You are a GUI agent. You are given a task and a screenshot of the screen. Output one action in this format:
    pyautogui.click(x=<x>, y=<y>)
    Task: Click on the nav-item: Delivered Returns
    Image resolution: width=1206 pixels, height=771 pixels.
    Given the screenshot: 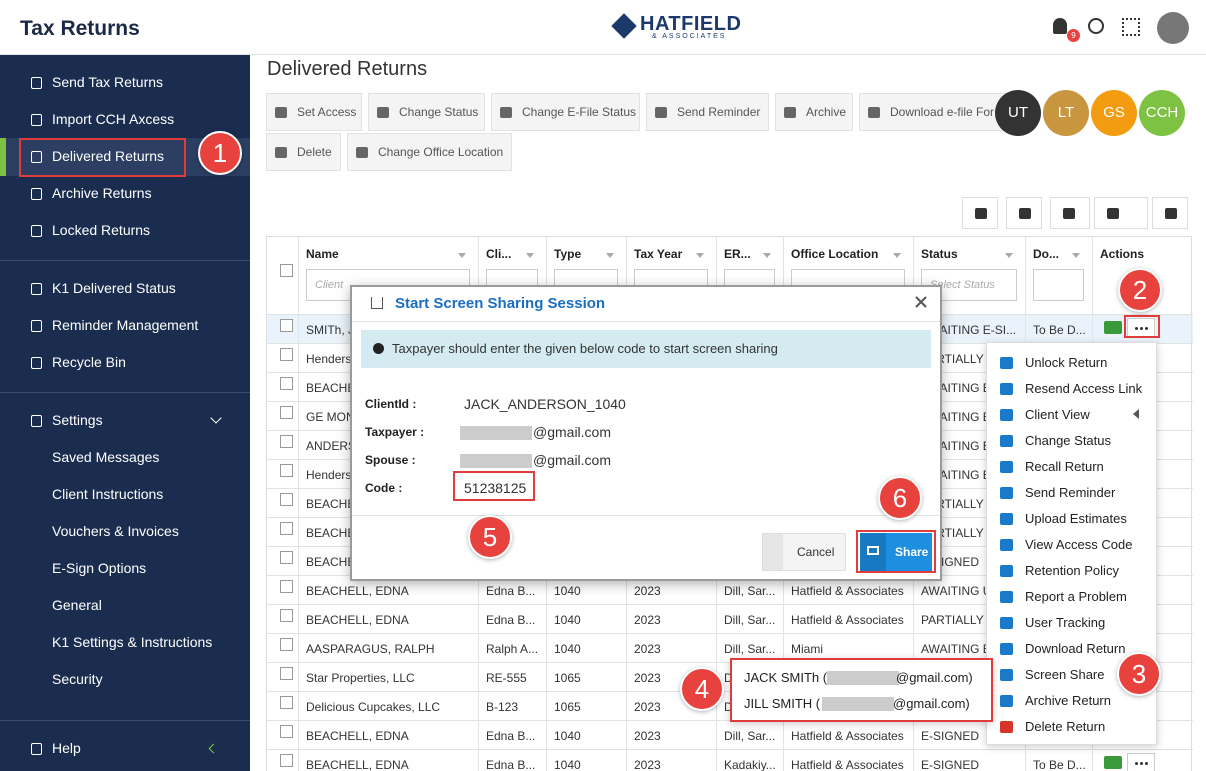 What is the action you would take?
    pyautogui.click(x=108, y=156)
    